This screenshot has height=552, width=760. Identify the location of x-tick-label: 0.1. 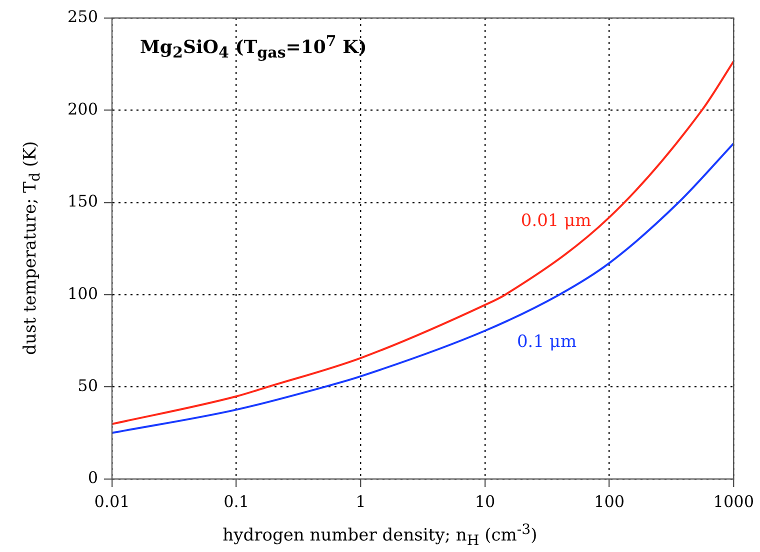
(237, 501).